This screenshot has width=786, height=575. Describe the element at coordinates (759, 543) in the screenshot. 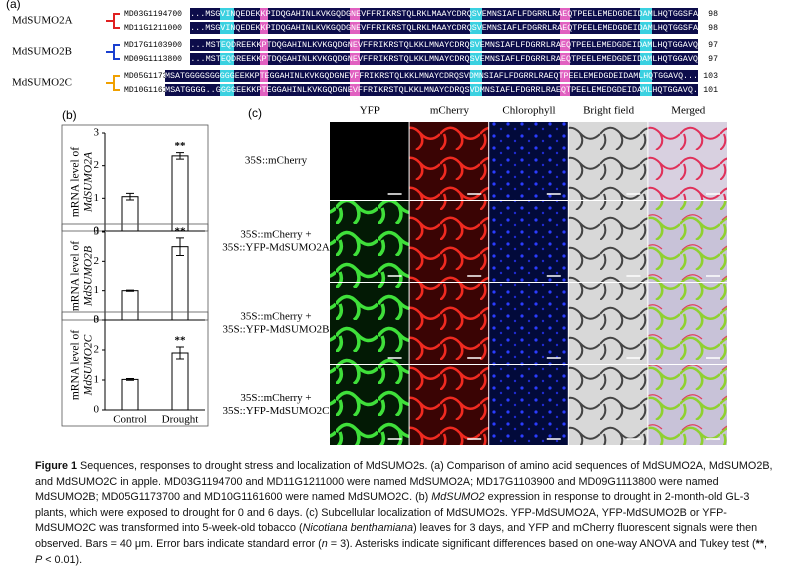

I see `caption-text: **` at that location.